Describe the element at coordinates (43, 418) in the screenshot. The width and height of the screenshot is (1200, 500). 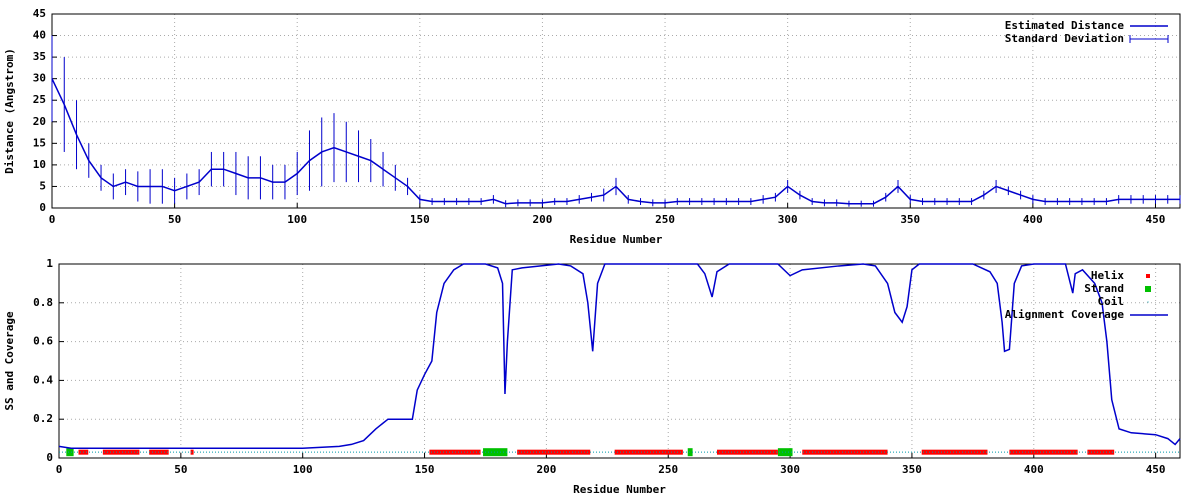
I see `y-tick-label: 0.2` at that location.